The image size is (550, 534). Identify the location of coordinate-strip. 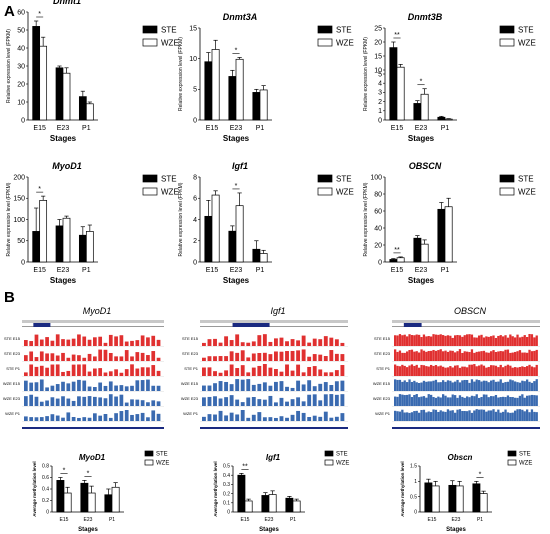
(466, 326).